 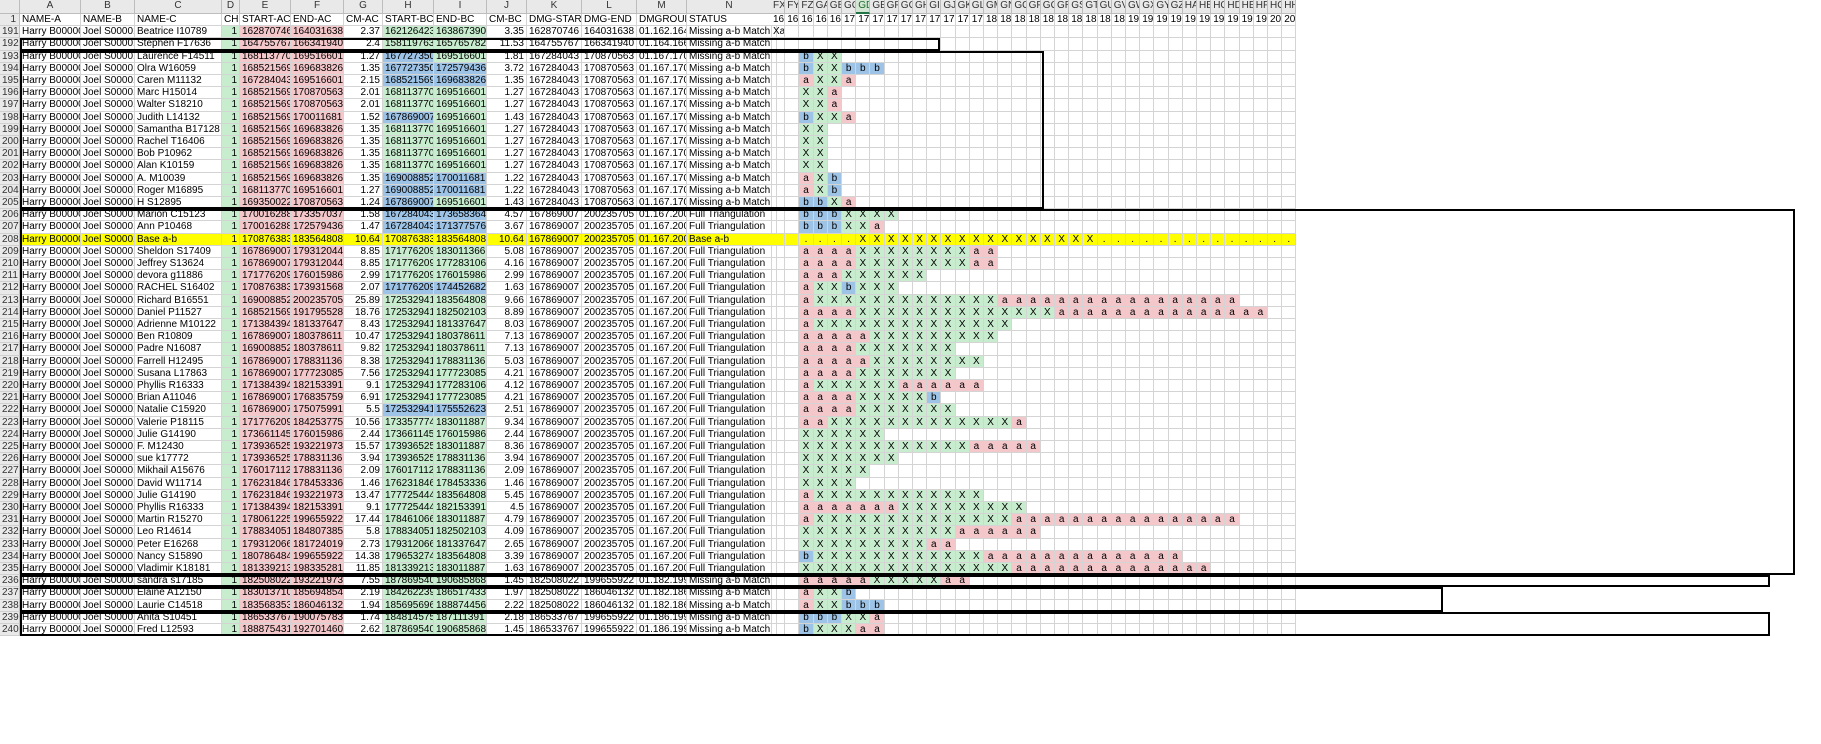 What do you see at coordinates (778, 7) in the screenshot?
I see `column-header-fx: FX` at bounding box center [778, 7].